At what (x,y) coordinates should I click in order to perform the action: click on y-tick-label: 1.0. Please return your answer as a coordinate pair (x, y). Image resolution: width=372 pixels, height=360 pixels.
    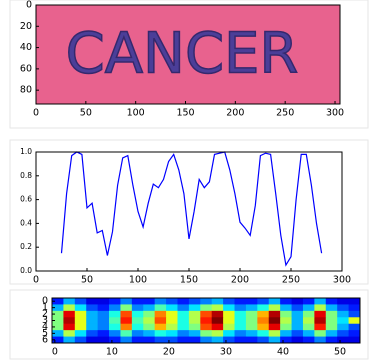
    Looking at the image, I should click on (26, 151).